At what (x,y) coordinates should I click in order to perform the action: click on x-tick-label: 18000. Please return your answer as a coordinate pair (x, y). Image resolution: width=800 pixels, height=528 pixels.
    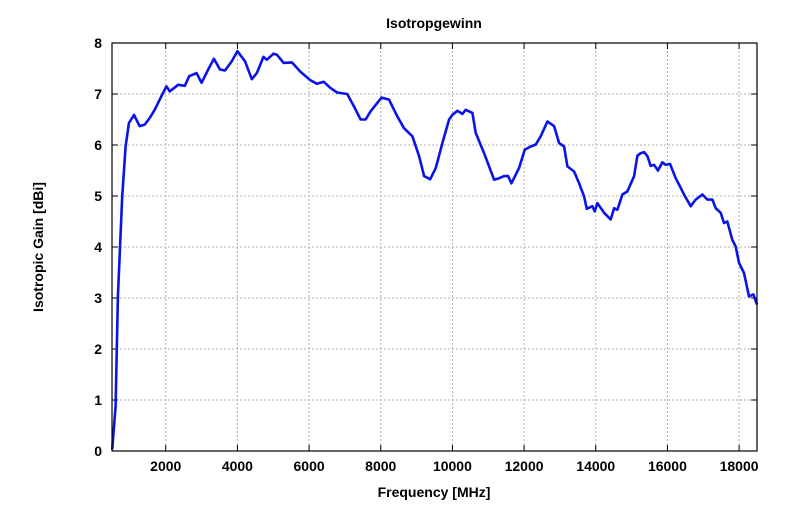
    Looking at the image, I should click on (739, 466).